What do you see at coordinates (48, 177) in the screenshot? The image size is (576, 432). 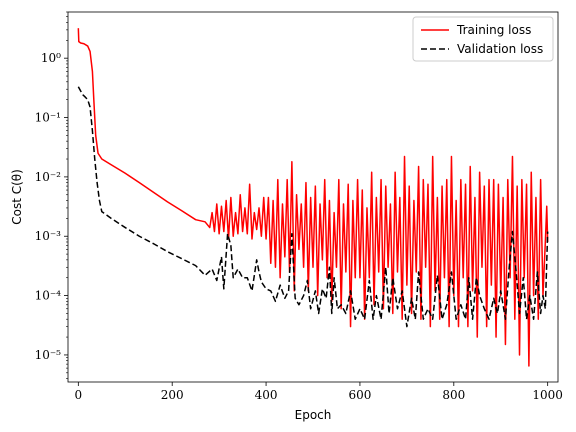 I see `y-tick-label: 10⁻²` at bounding box center [48, 177].